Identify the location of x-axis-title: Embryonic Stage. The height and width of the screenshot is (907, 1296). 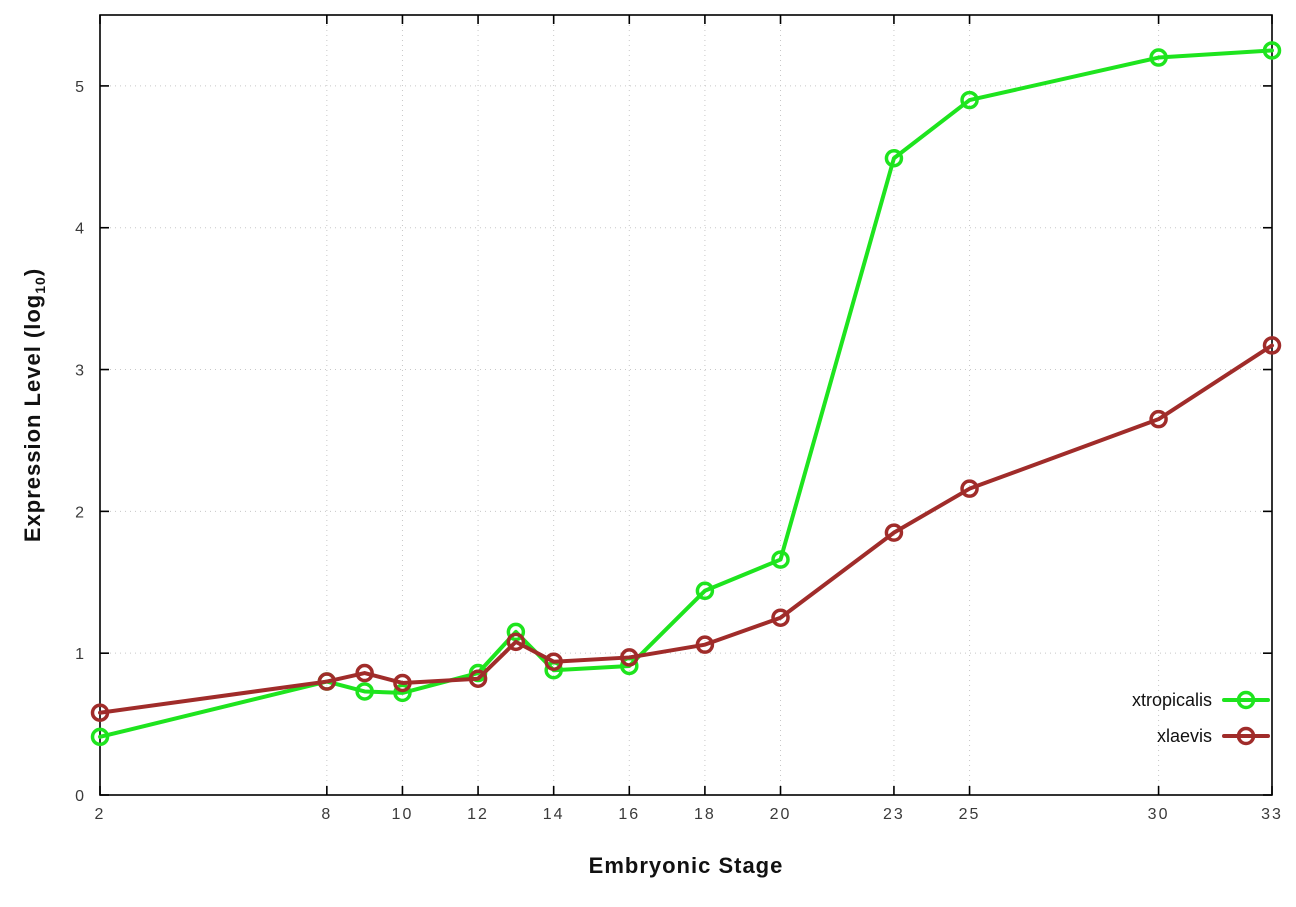
(686, 866).